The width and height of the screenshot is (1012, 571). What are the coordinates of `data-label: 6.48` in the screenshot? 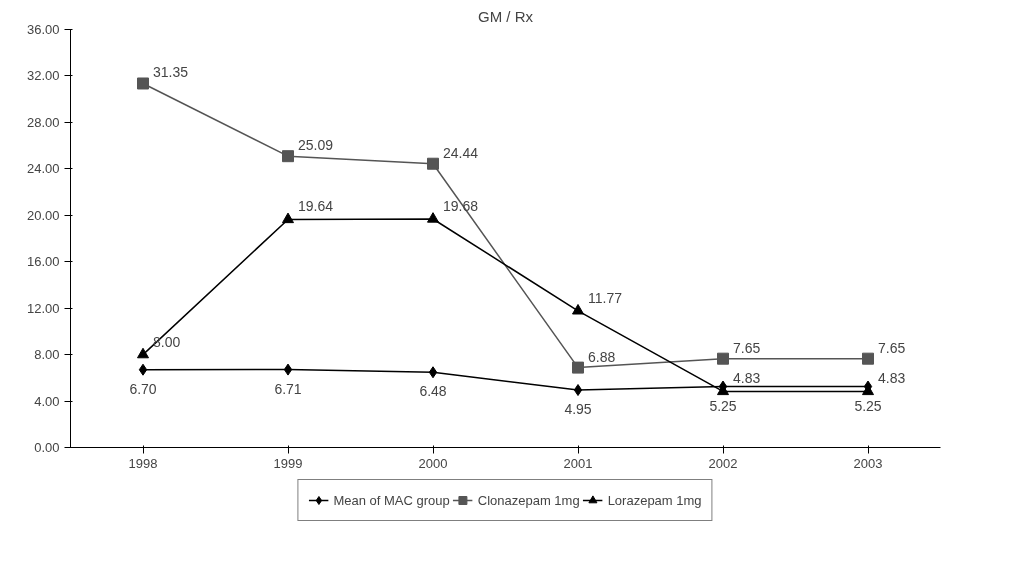 It's located at (433, 391).